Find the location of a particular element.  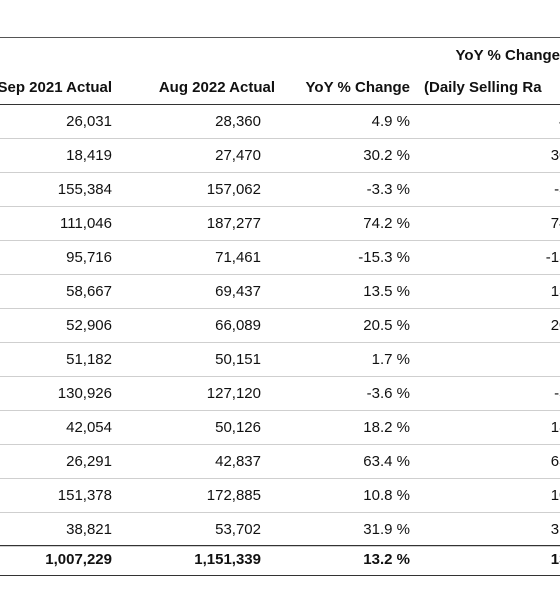

cell-yoy-change: -3.6 % is located at coordinates (388, 393).